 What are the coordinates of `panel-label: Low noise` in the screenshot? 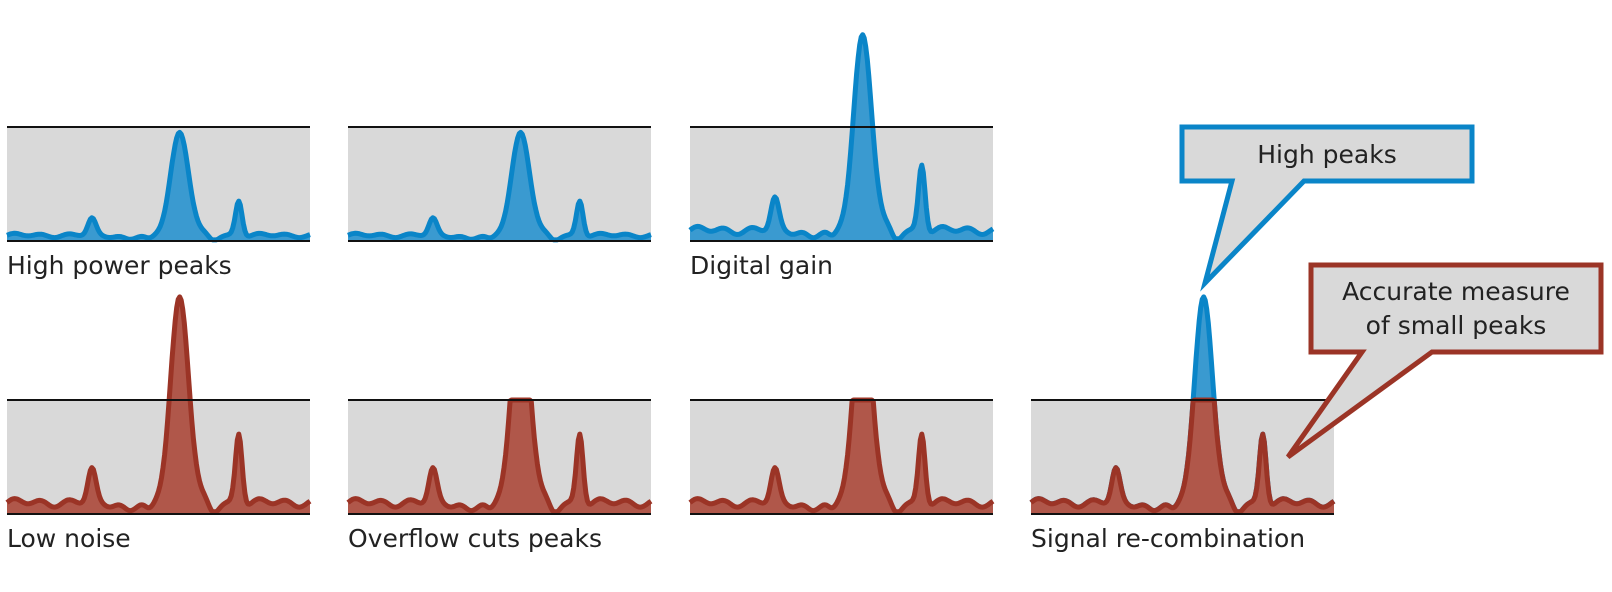 It's located at (69, 538).